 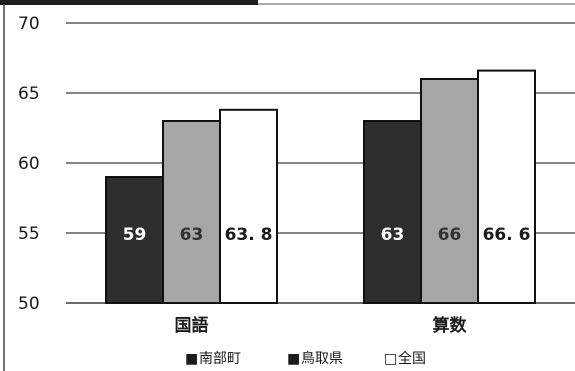 I want to click on y-tick-label: 50, so click(x=29, y=304).